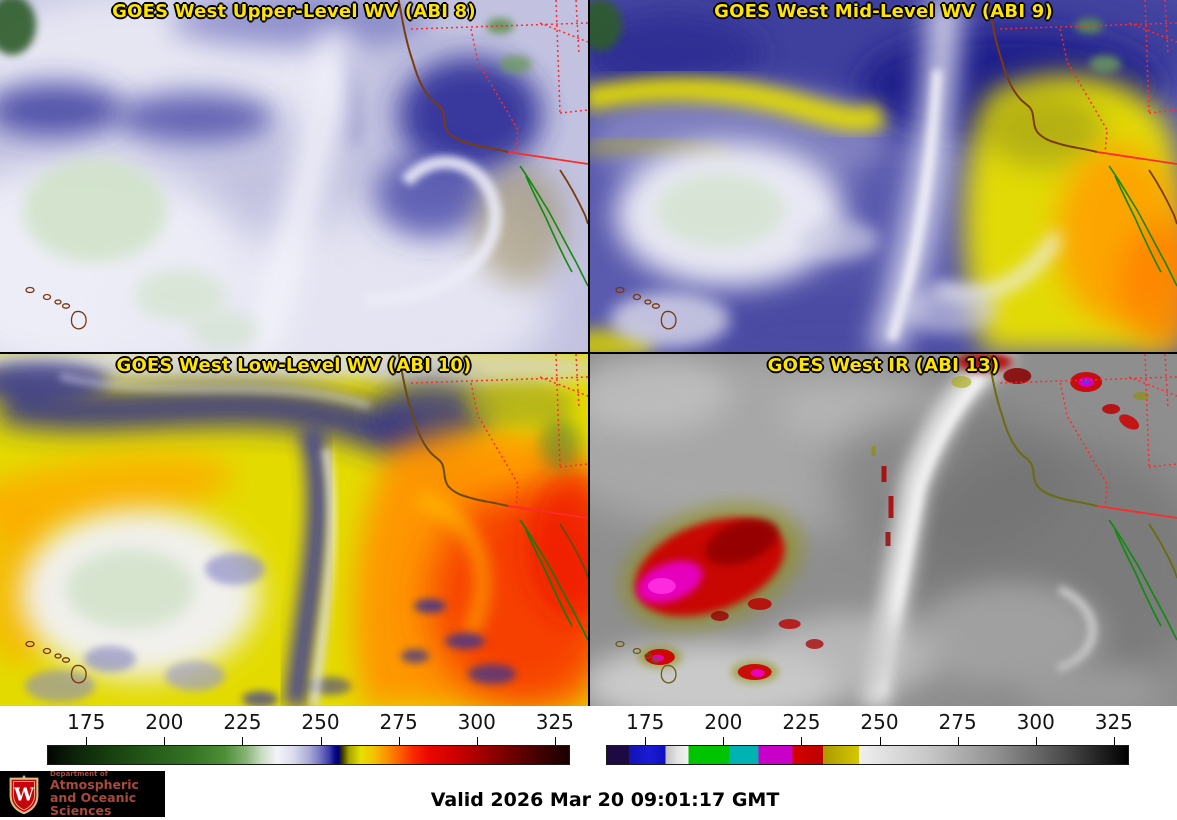 The height and width of the screenshot is (820, 1177). What do you see at coordinates (869, 738) in the screenshot?
I see `ir-colorbar: 175 200 225 250 275 300 325` at bounding box center [869, 738].